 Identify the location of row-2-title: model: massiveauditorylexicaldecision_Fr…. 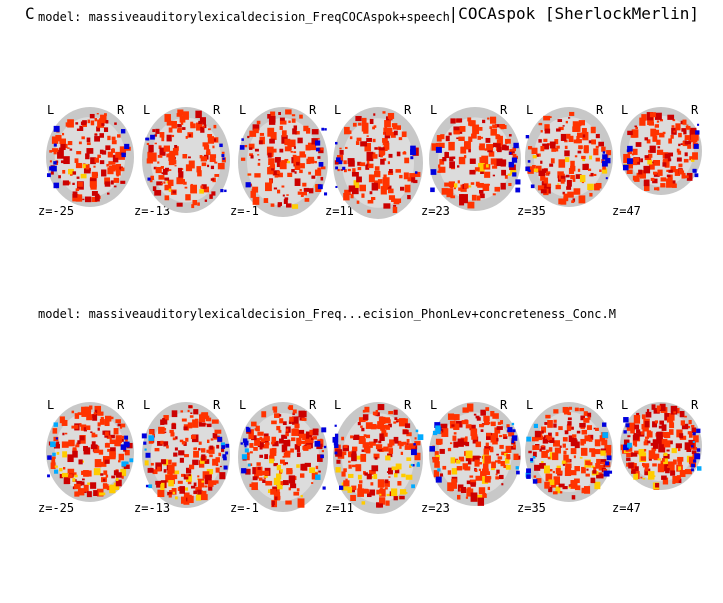
(327, 314).